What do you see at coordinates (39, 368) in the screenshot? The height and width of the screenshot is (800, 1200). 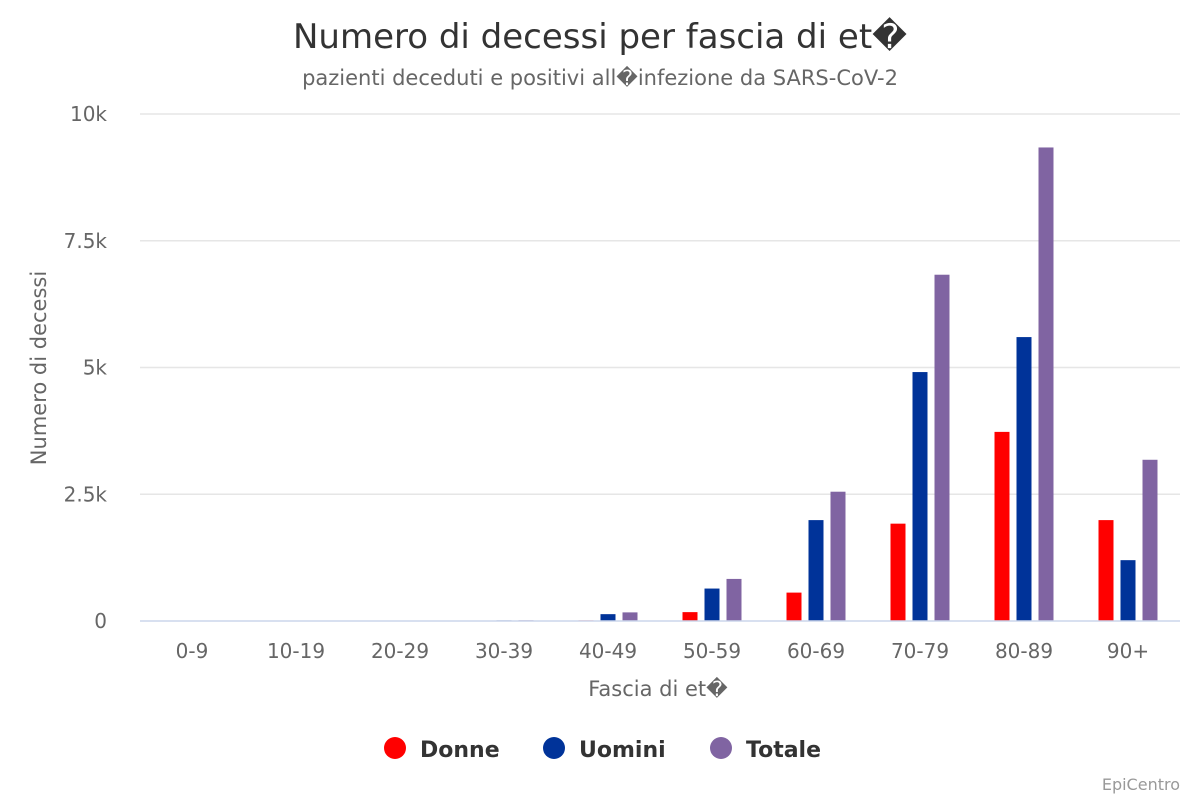 I see `y-axis-title: Numero di decessi` at bounding box center [39, 368].